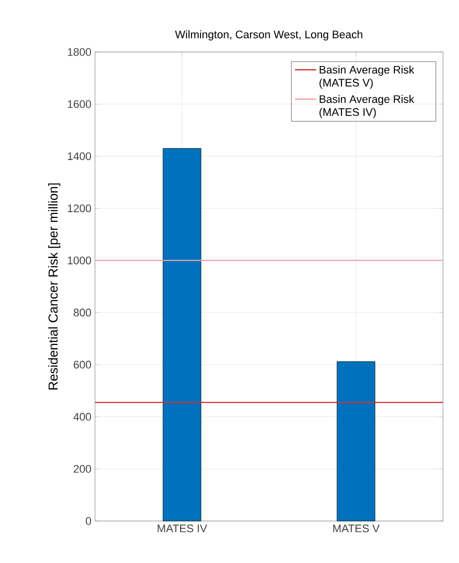  Describe the element at coordinates (80, 52) in the screenshot. I see `y-tick-label: 1800` at that location.